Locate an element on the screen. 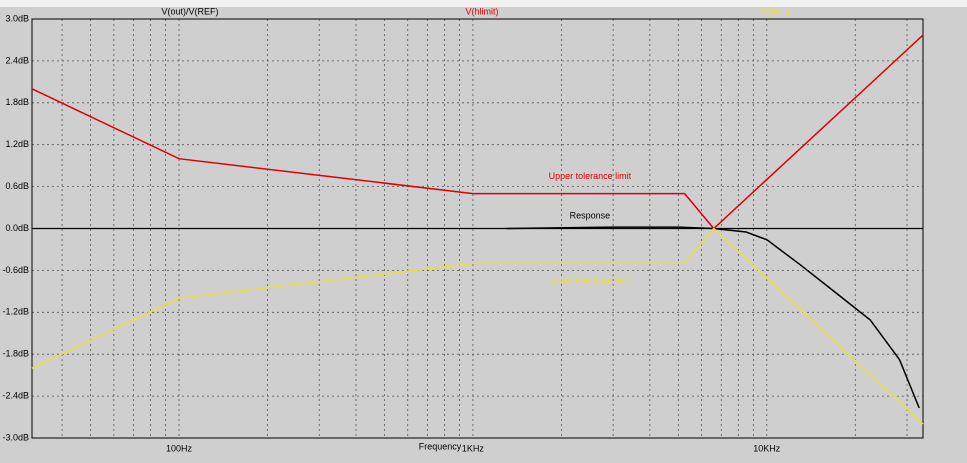 The width and height of the screenshot is (967, 463). x-tick-label: 10KHz is located at coordinates (767, 448).